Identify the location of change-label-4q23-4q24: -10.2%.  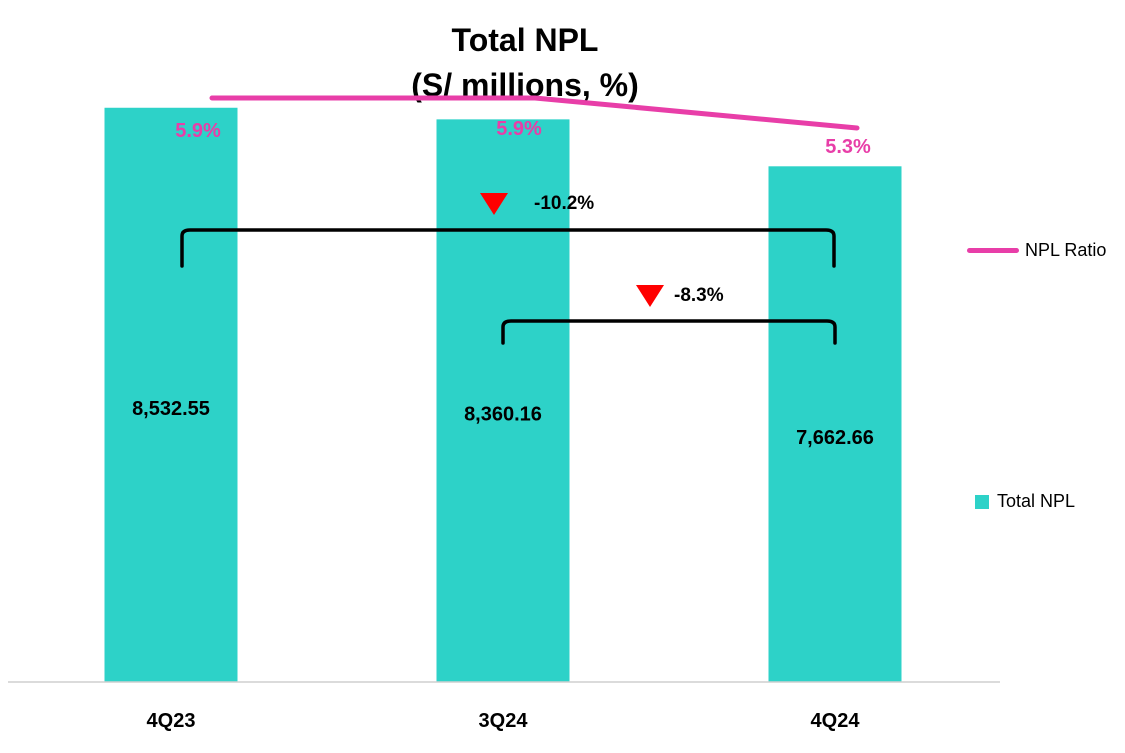
(564, 203).